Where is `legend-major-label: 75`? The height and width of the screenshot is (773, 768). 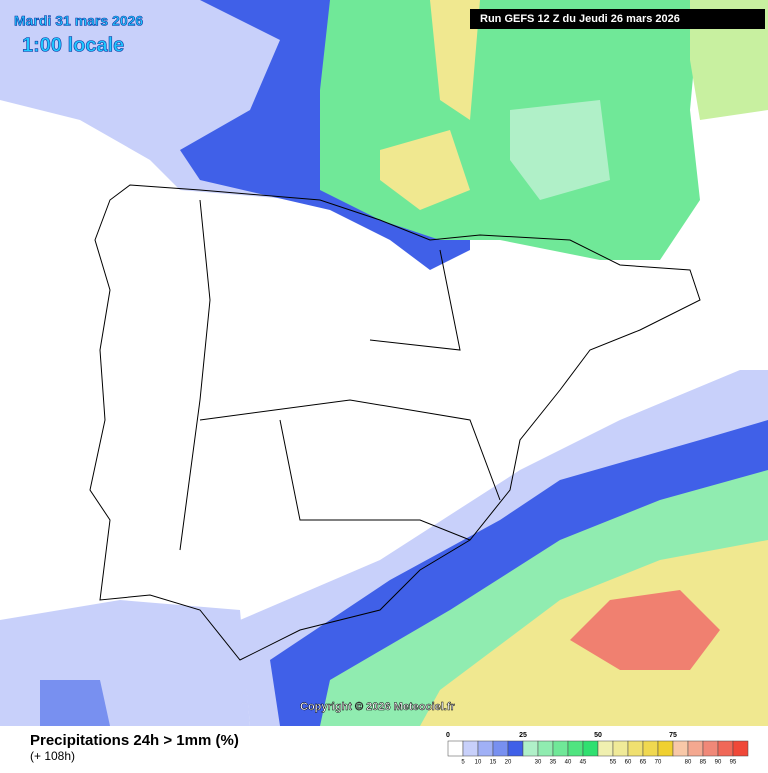 legend-major-label: 75 is located at coordinates (673, 735).